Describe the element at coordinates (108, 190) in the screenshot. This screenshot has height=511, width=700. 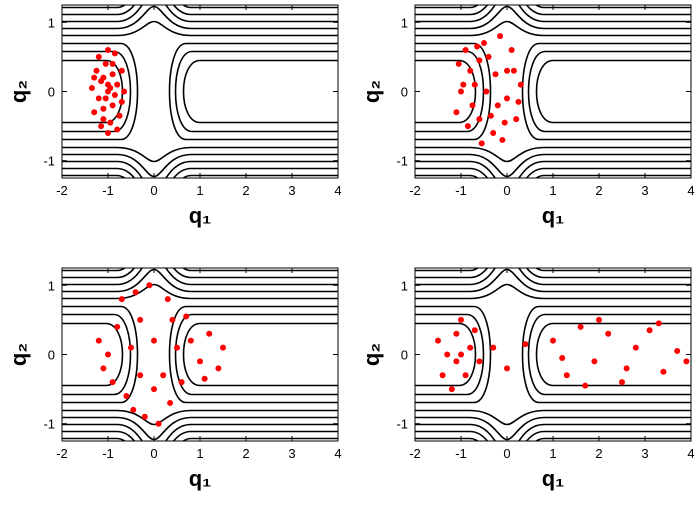
I see `x-tick-label: -1` at that location.